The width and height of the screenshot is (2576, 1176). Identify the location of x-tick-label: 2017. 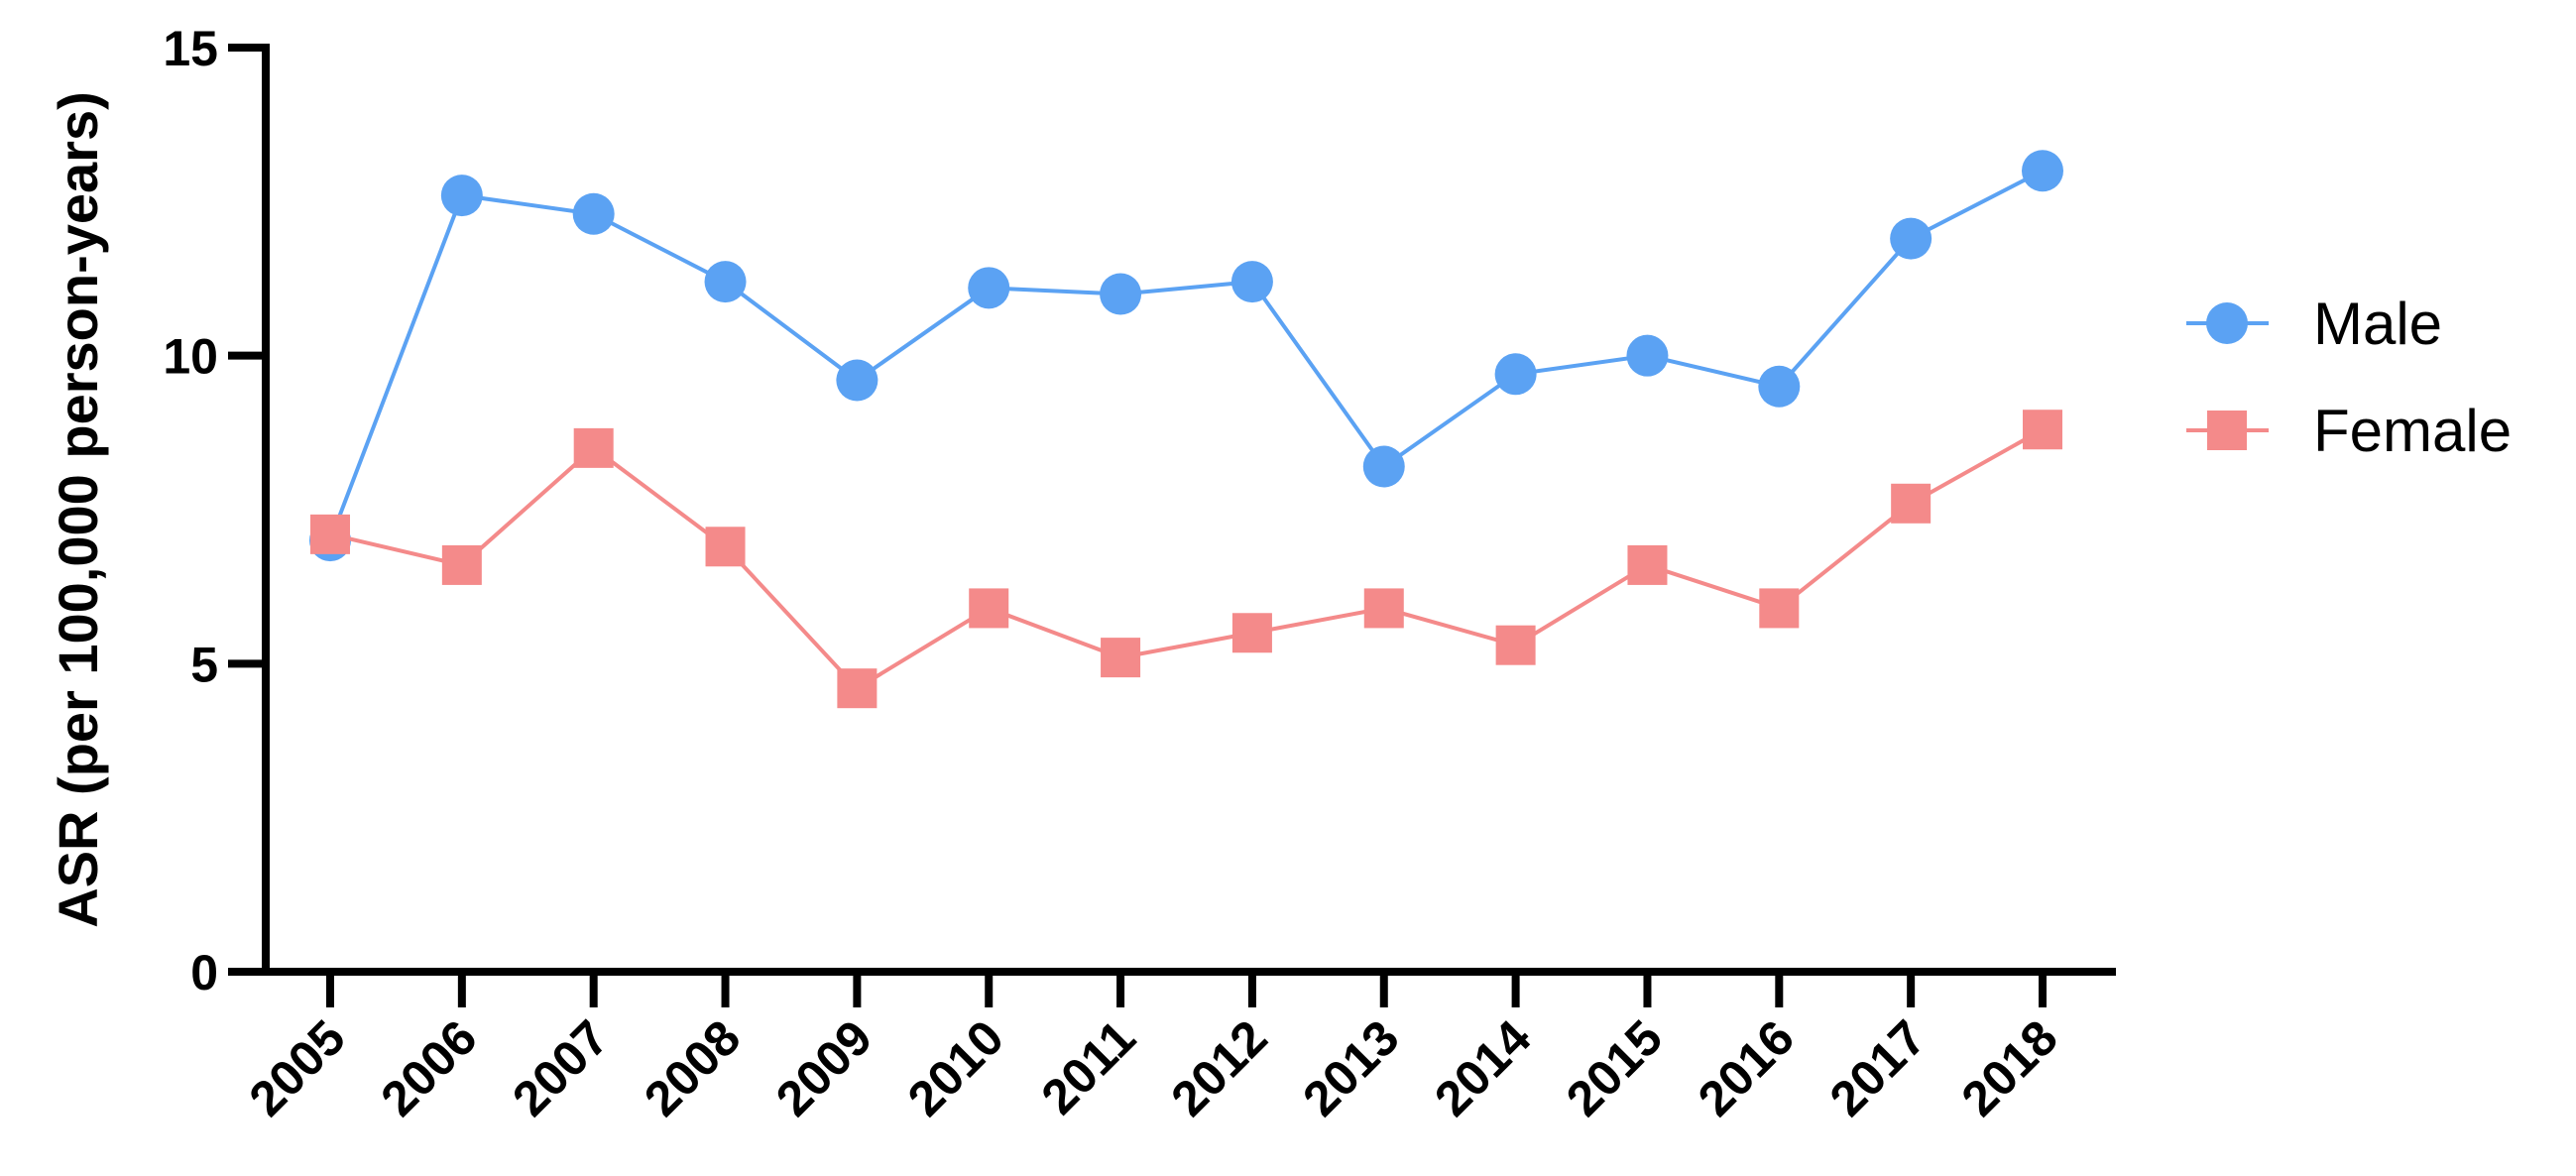
(1877, 1067).